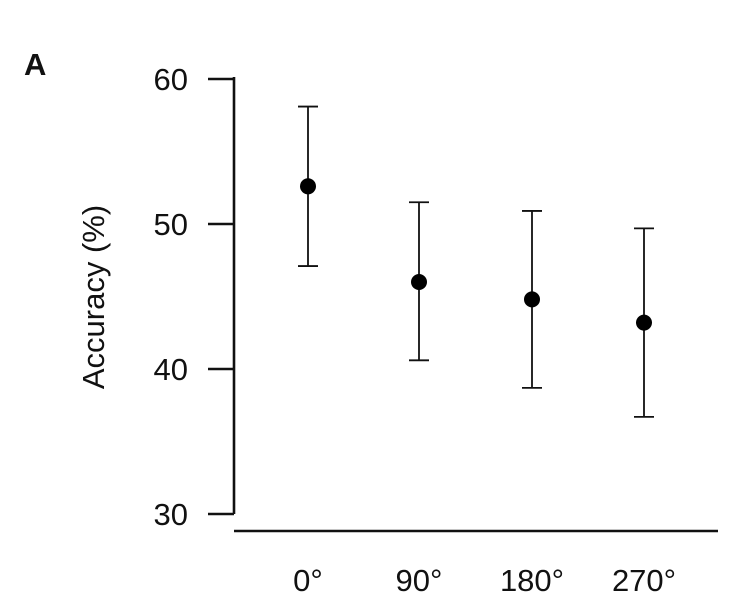 The height and width of the screenshot is (607, 754). Describe the element at coordinates (93, 297) in the screenshot. I see `y-axis-title: Accuracy (%)` at that location.